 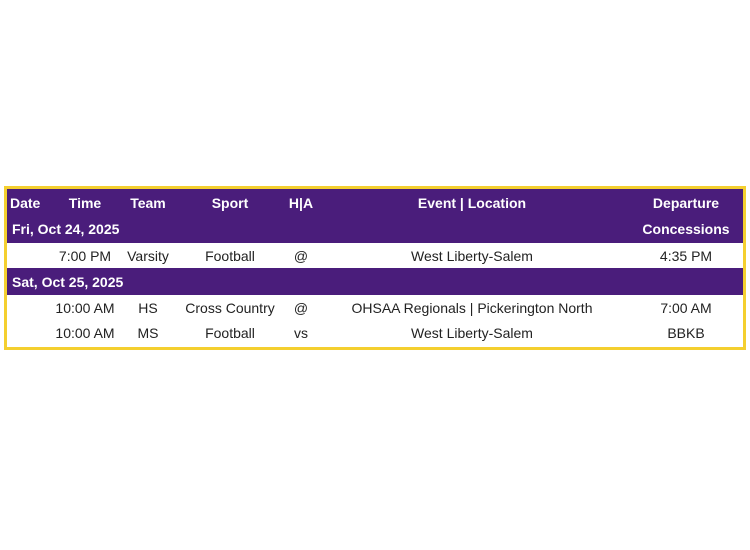 I want to click on col-time: Time, so click(x=85, y=203).